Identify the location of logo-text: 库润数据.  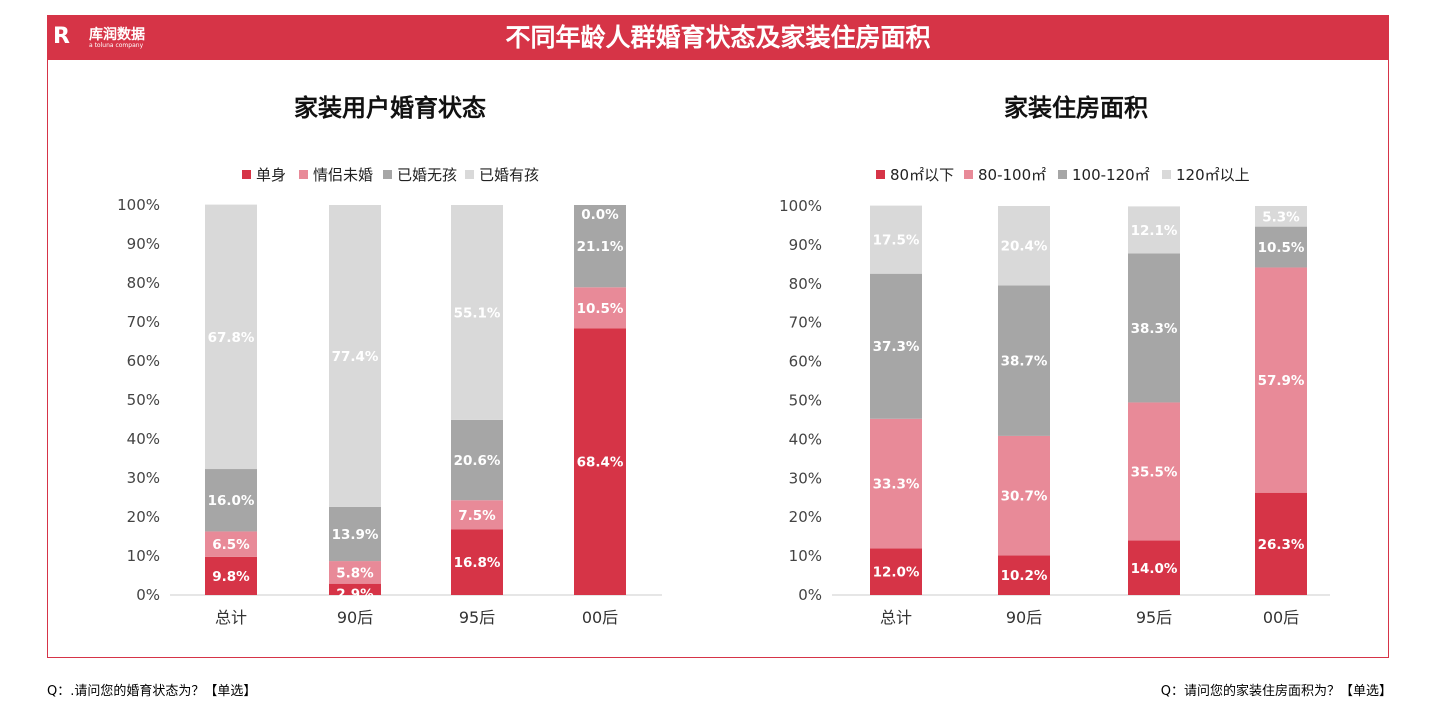
(117, 35).